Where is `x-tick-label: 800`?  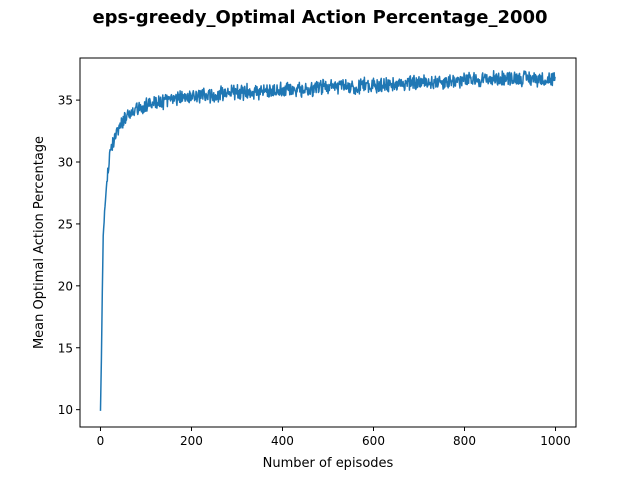 x-tick-label: 800 is located at coordinates (464, 441).